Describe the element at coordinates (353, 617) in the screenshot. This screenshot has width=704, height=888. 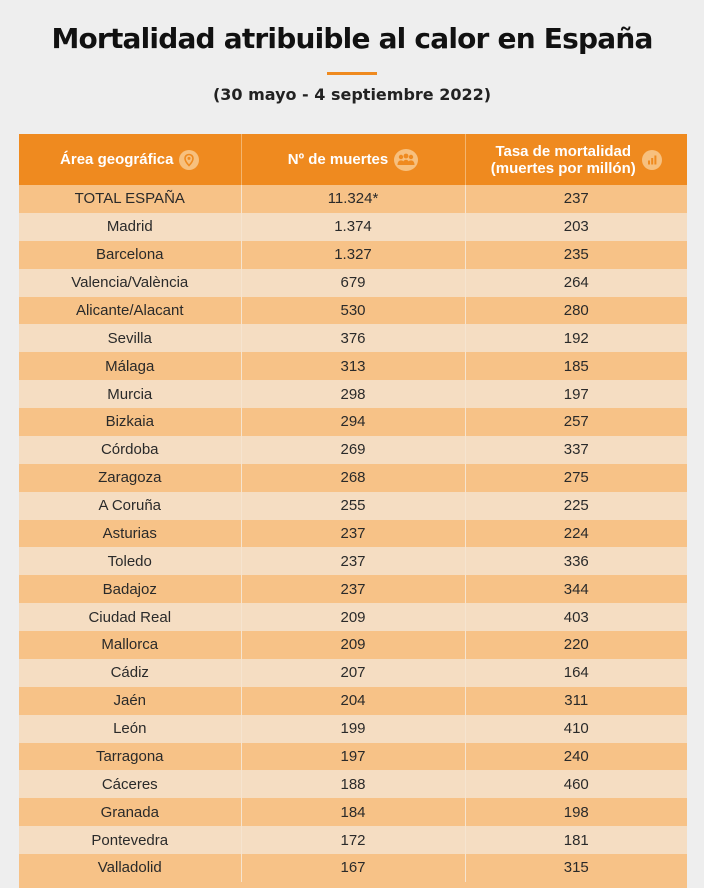
I see `table-row: Ciudad Real 209 403` at that location.